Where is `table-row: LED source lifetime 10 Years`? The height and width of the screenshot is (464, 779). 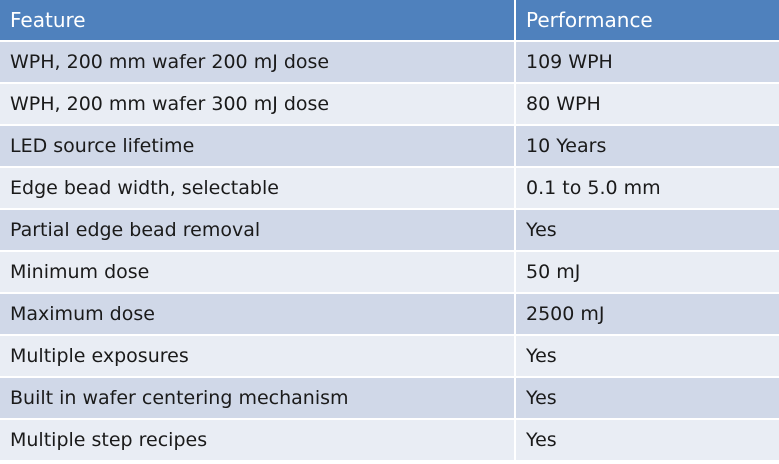
table-row: LED source lifetime 10 Years is located at coordinates (389, 146).